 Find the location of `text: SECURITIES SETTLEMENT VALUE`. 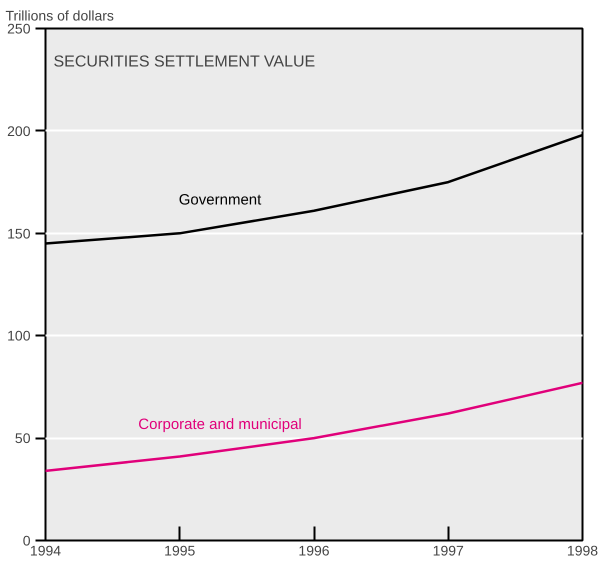

text: SECURITIES SETTLEMENT VALUE is located at coordinates (185, 62).